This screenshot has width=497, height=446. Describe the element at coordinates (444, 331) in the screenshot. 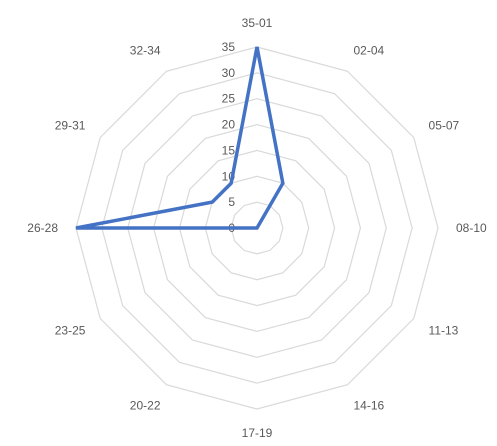

I see `category-label-11-13: 11-13` at that location.